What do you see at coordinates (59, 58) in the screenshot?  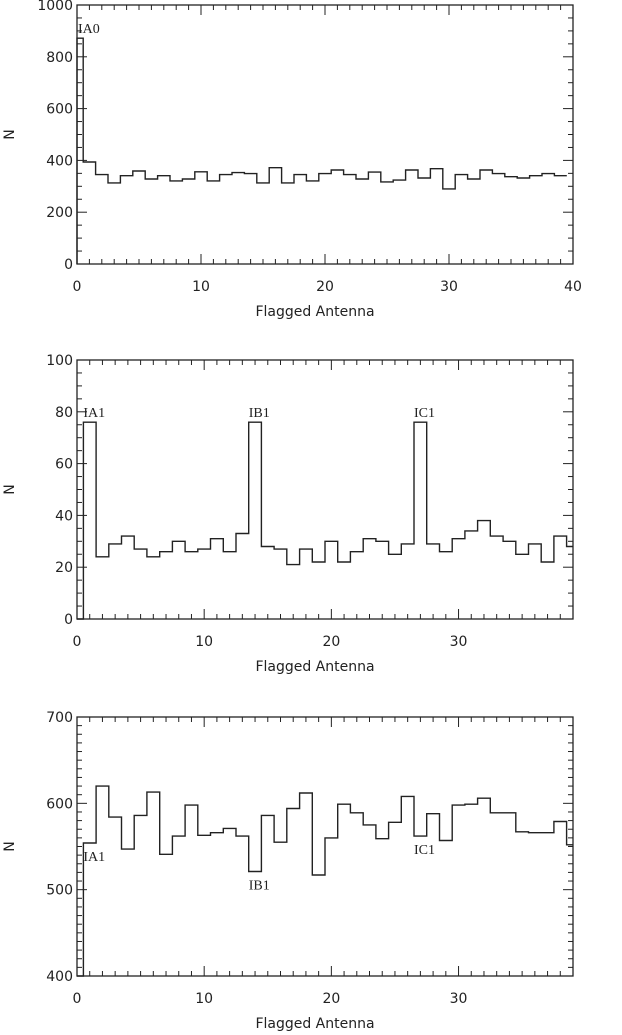 I see `y-tick-label: 800` at bounding box center [59, 58].